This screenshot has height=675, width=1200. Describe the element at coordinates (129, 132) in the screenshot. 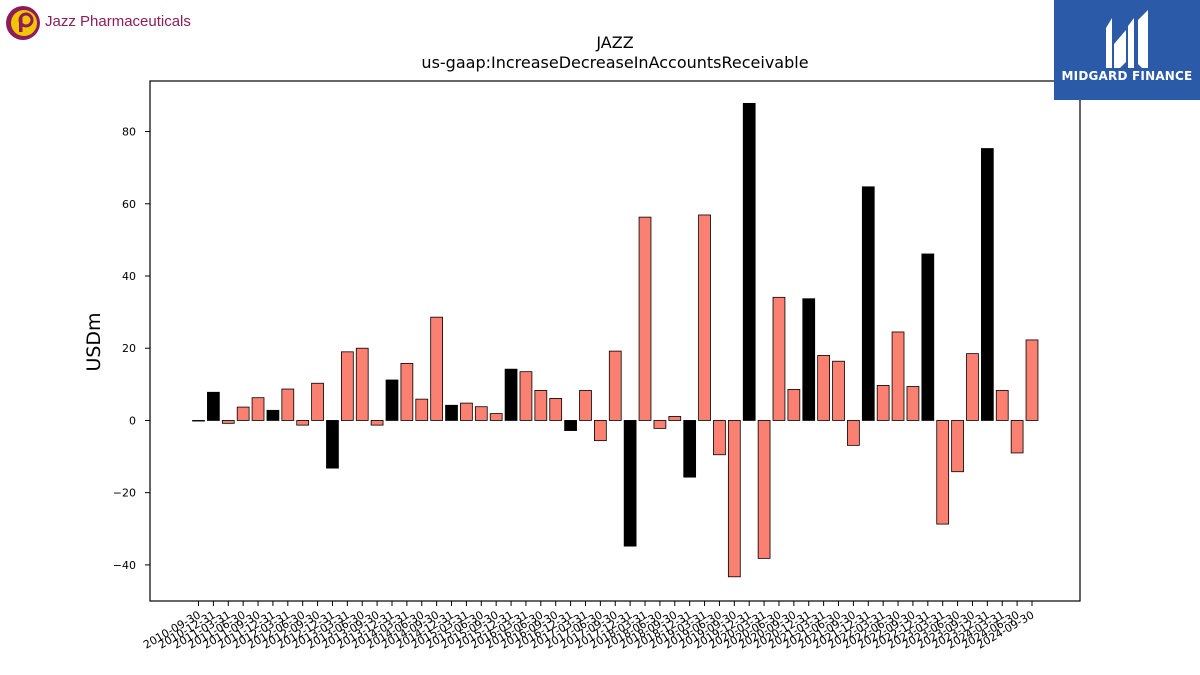

I see `y-tick-label: 80` at that location.